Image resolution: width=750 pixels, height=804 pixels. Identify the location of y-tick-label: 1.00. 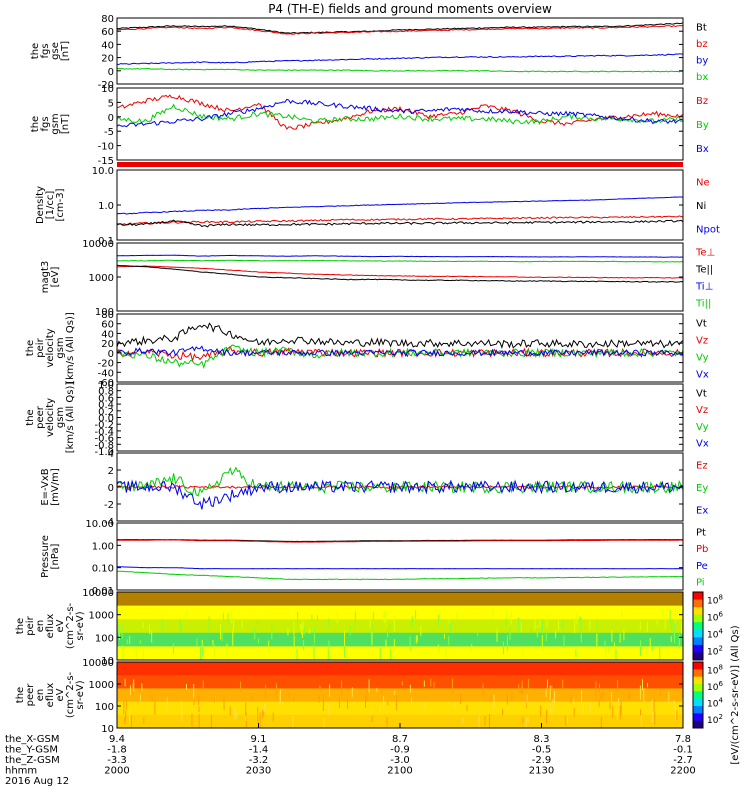
(103, 546).